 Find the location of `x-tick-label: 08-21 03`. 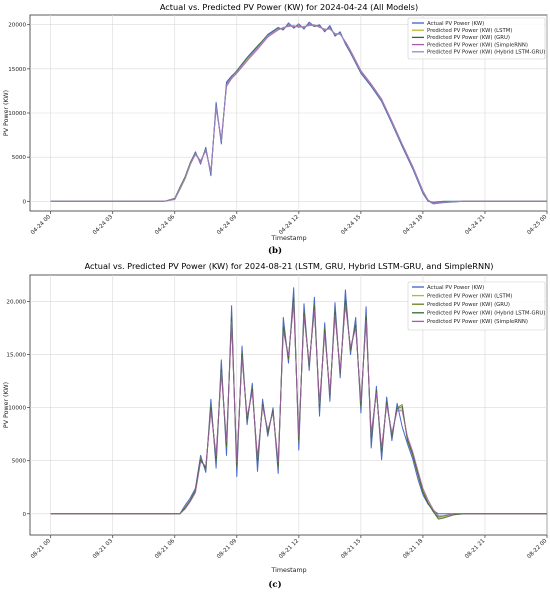

x-tick-label: 08-21 03 is located at coordinates (103, 549).